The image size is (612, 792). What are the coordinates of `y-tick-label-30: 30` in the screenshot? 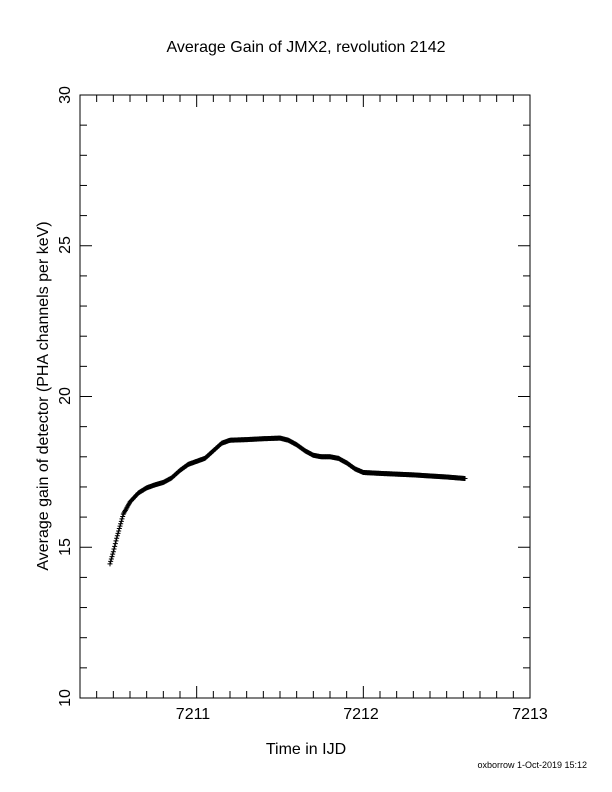 It's located at (65, 95).